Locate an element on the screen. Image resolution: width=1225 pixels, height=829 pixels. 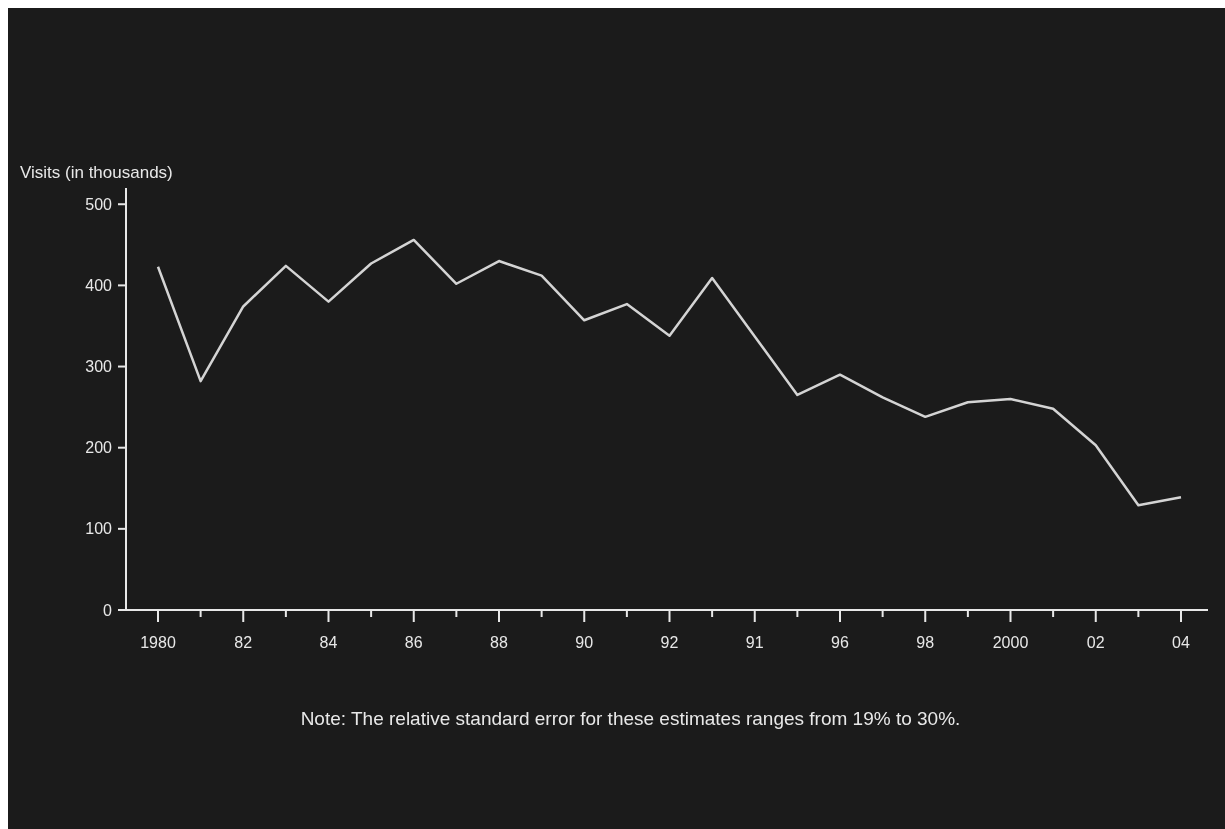
x-tick-label: 91 is located at coordinates (754, 642).